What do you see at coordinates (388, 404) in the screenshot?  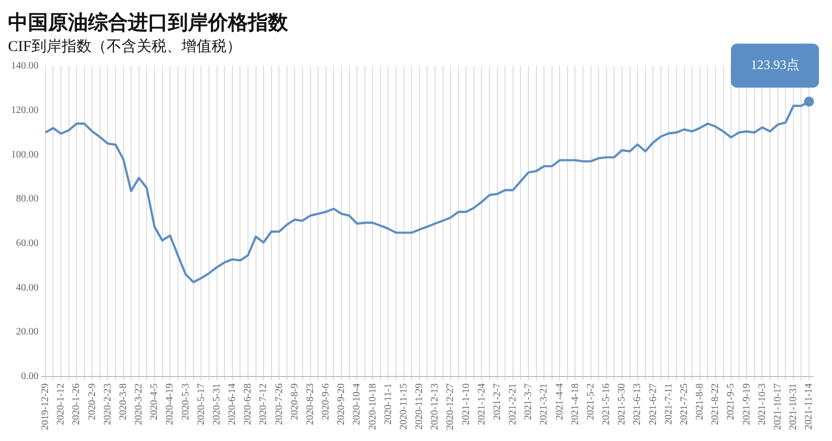 I see `x-tick-label: 2020-11-1` at bounding box center [388, 404].